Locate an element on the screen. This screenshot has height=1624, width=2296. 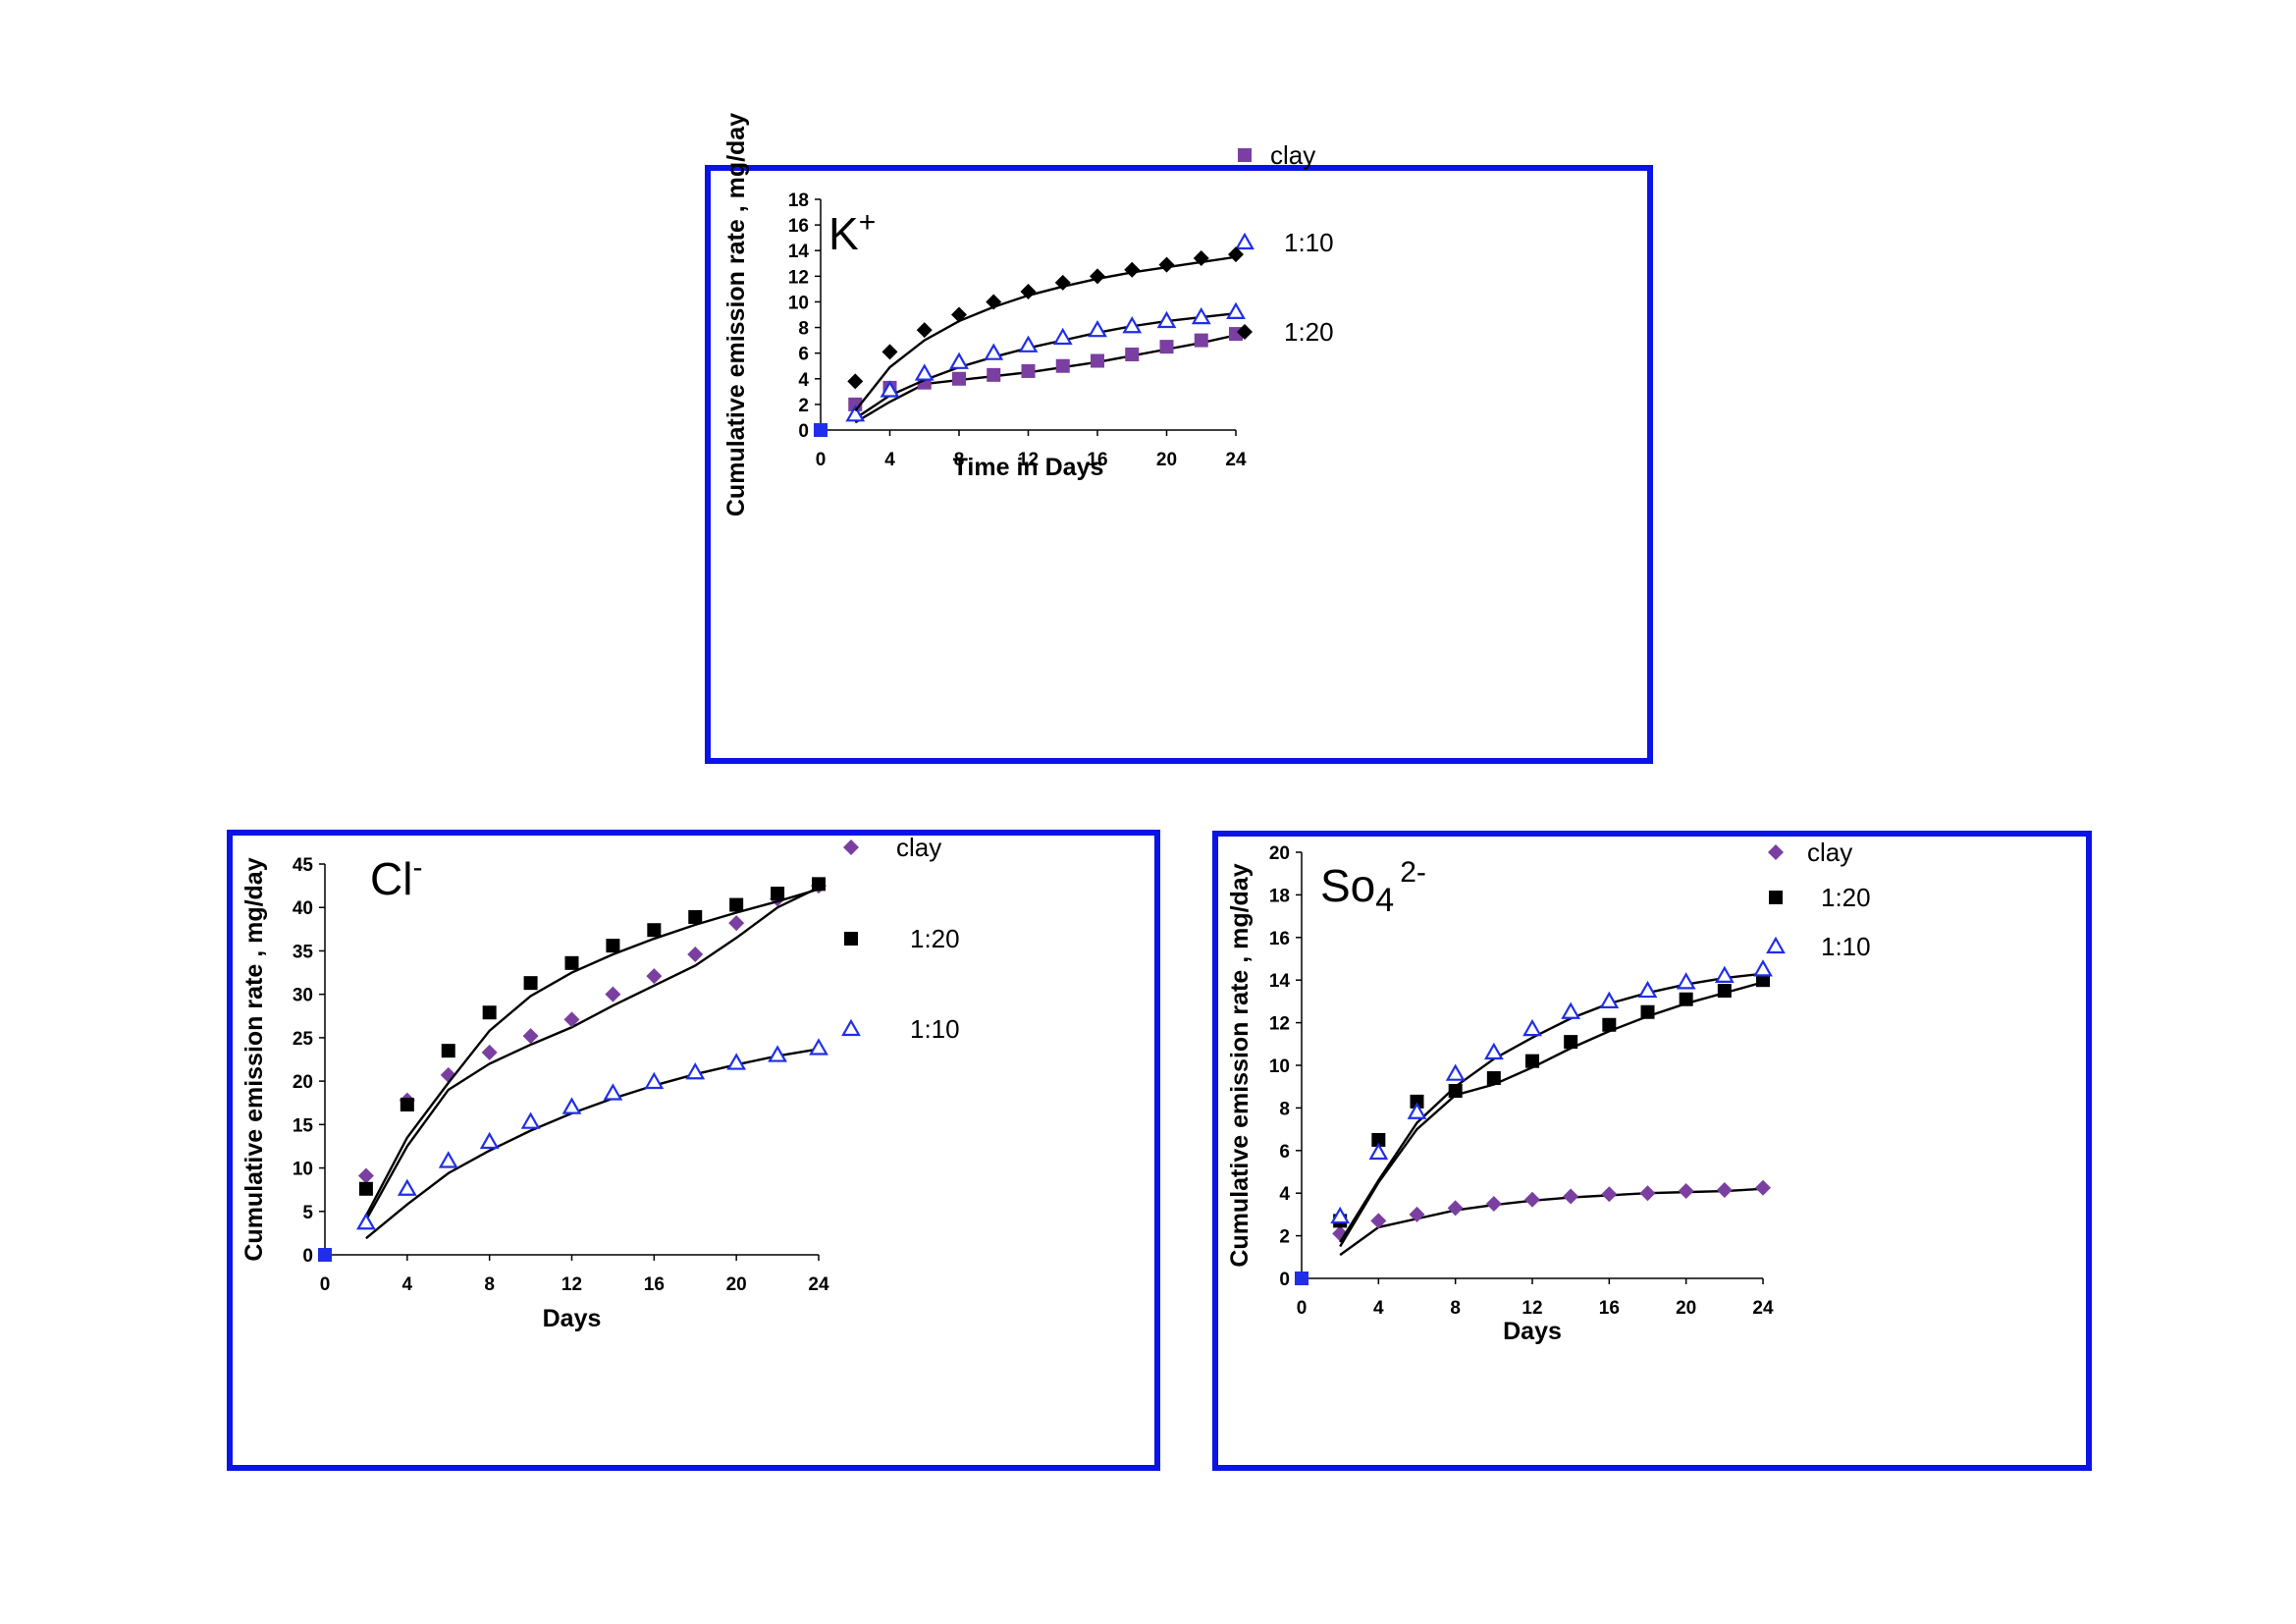
legend-label: 1:20 is located at coordinates (1309, 332).